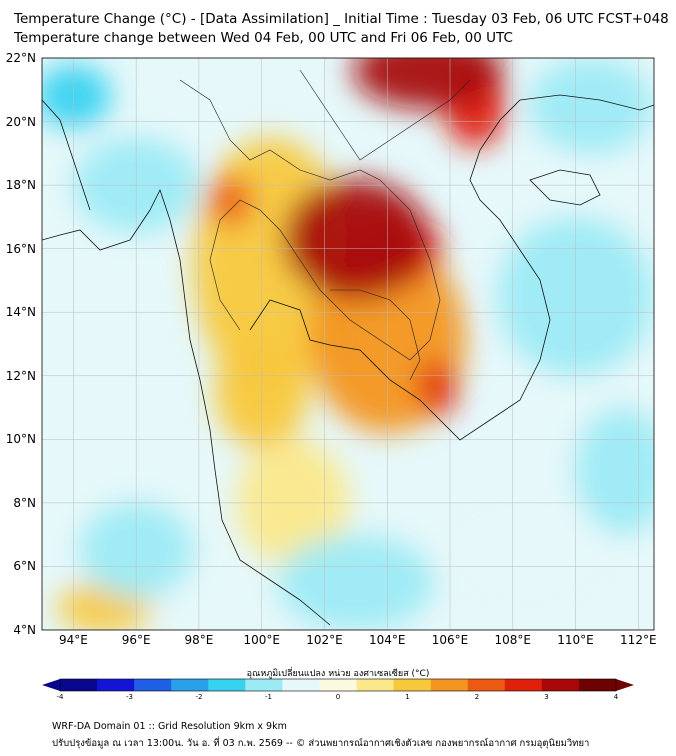 The height and width of the screenshot is (756, 676). Describe the element at coordinates (199, 697) in the screenshot. I see `colorbar-tick-label: -2` at that location.